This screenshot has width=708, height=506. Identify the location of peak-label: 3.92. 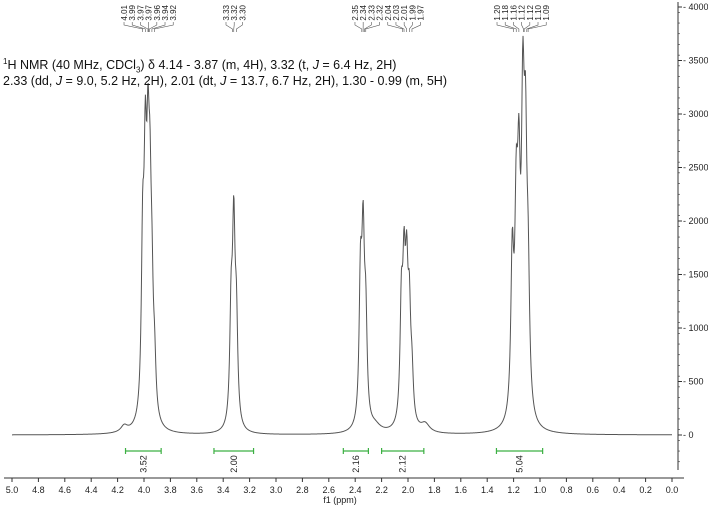
(173, 12).